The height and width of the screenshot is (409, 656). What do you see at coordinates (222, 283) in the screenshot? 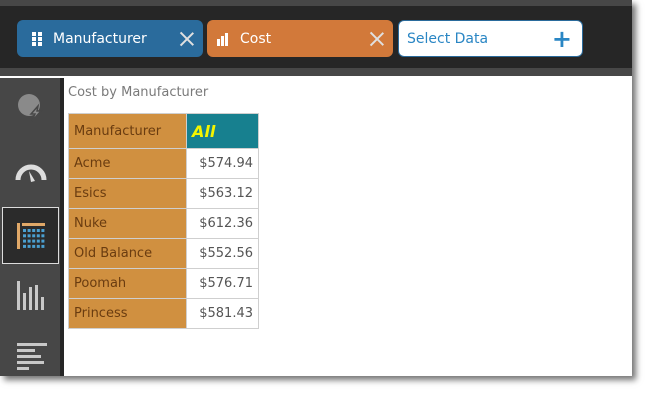
I see `cost-cell: $576.71` at bounding box center [222, 283].